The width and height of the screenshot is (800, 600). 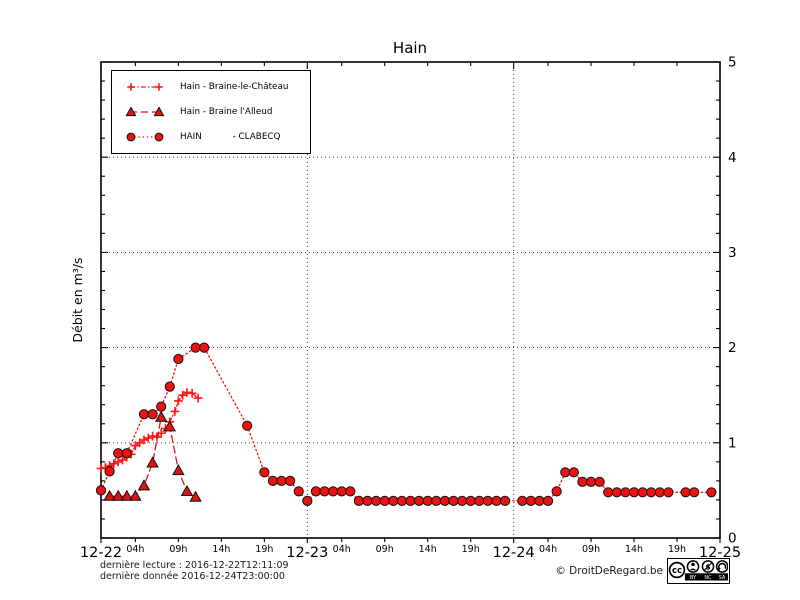 What do you see at coordinates (677, 571) in the screenshot?
I see `cc-icon-text: cc` at bounding box center [677, 571].